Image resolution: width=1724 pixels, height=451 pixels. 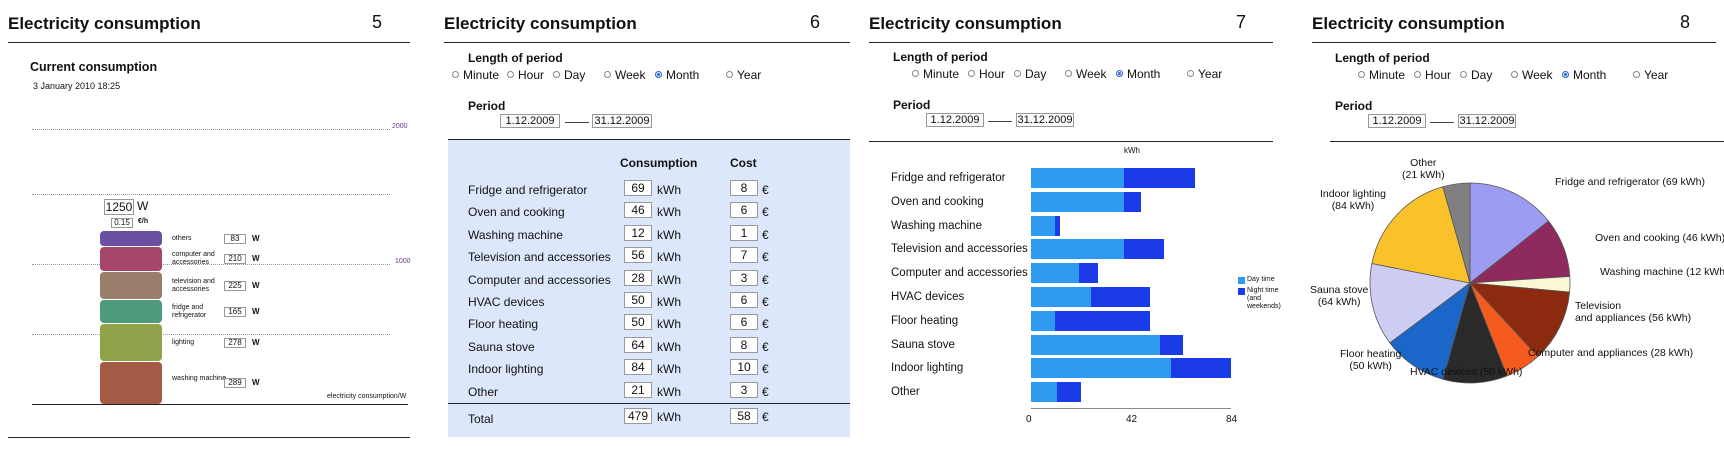 What do you see at coordinates (638, 389) in the screenshot?
I see `kwh-field: 21` at bounding box center [638, 389].